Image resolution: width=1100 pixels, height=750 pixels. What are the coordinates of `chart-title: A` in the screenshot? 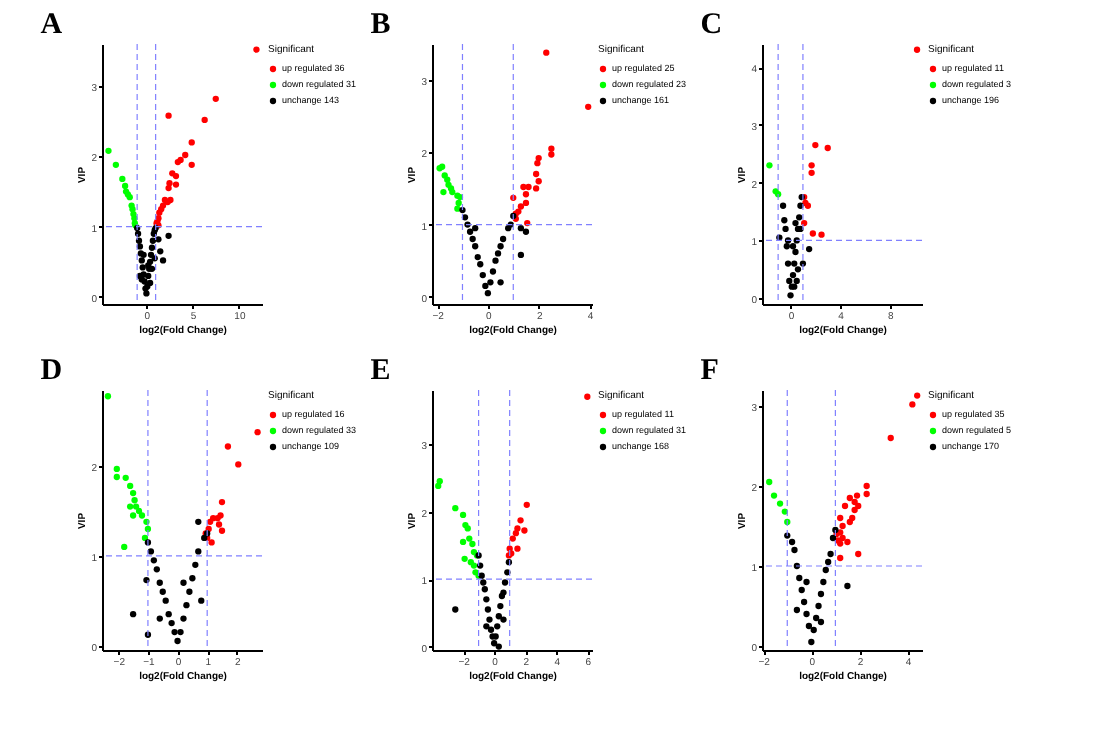 It's located at (51, 25).